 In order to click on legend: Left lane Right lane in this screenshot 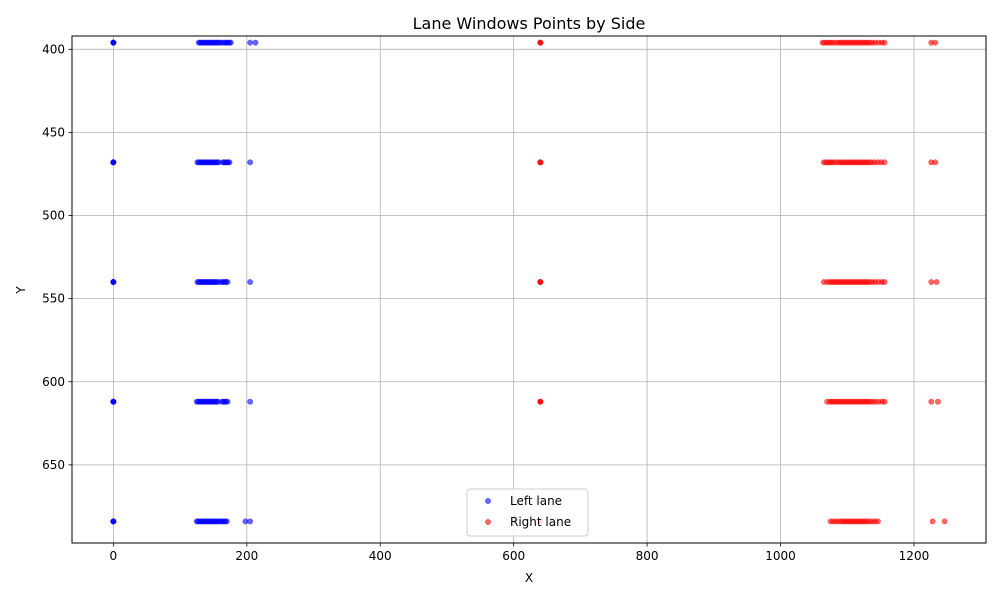, I will do `click(527, 512)`.